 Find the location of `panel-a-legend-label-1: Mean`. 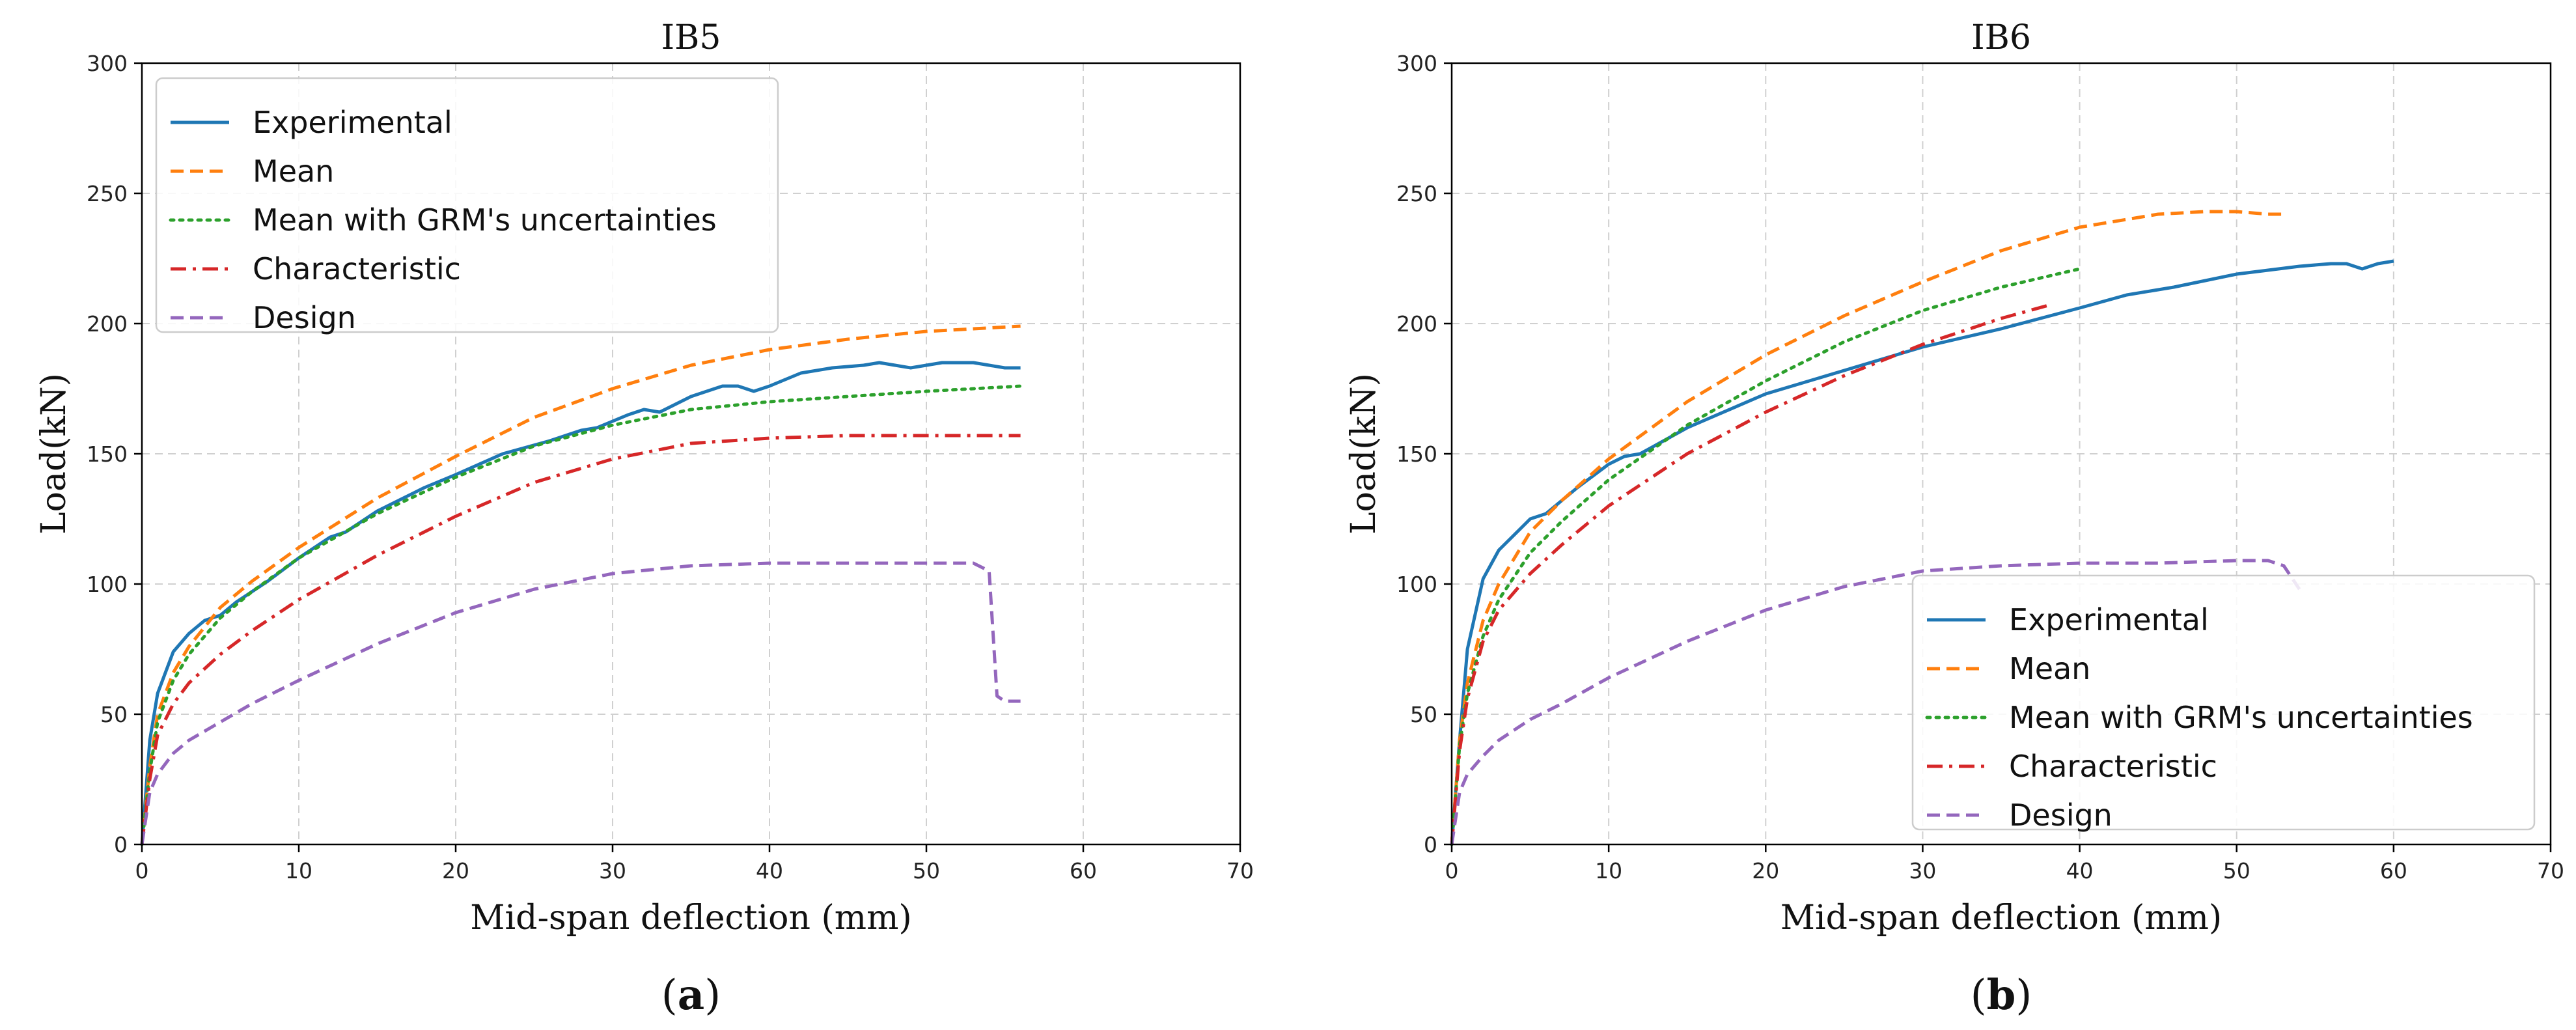

panel-a-legend-label-1: Mean is located at coordinates (293, 171).